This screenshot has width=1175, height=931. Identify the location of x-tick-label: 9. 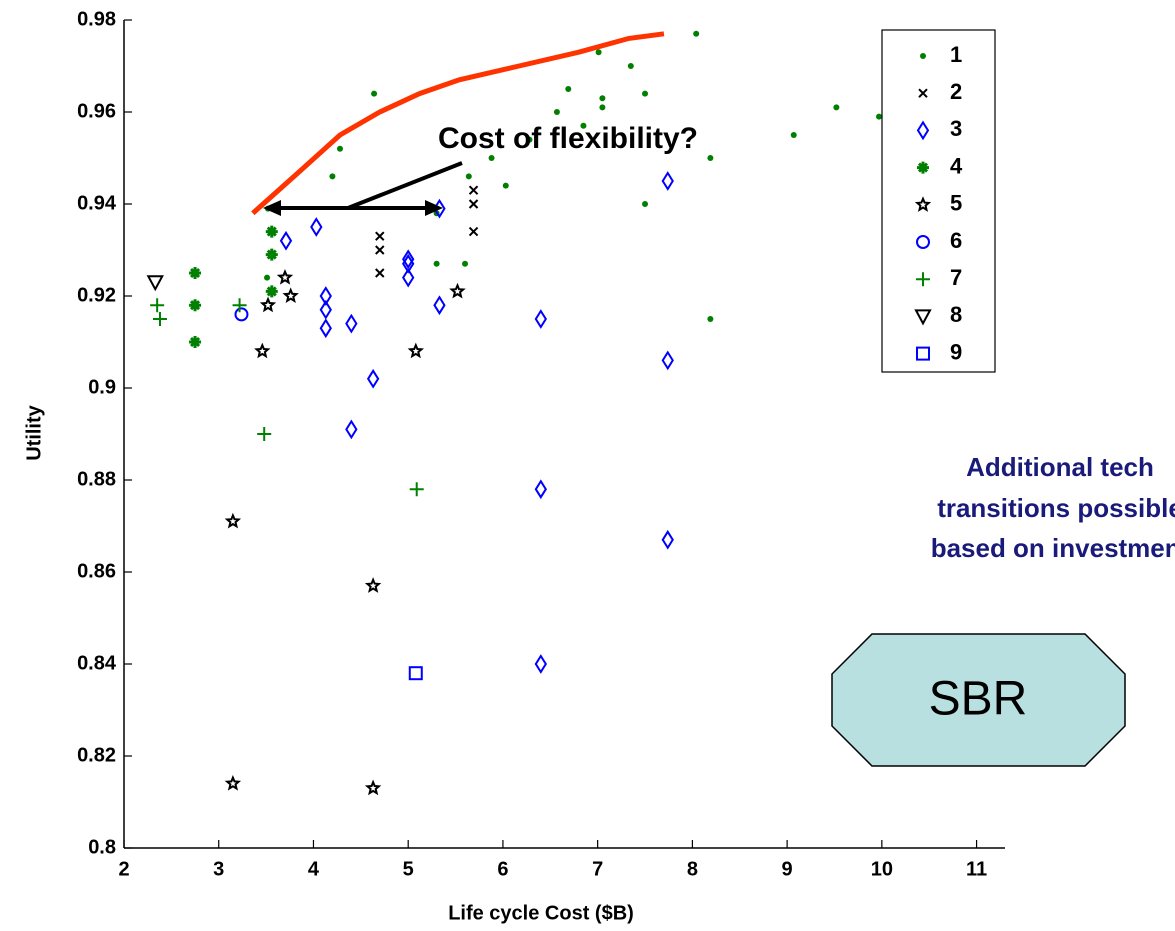
(787, 869).